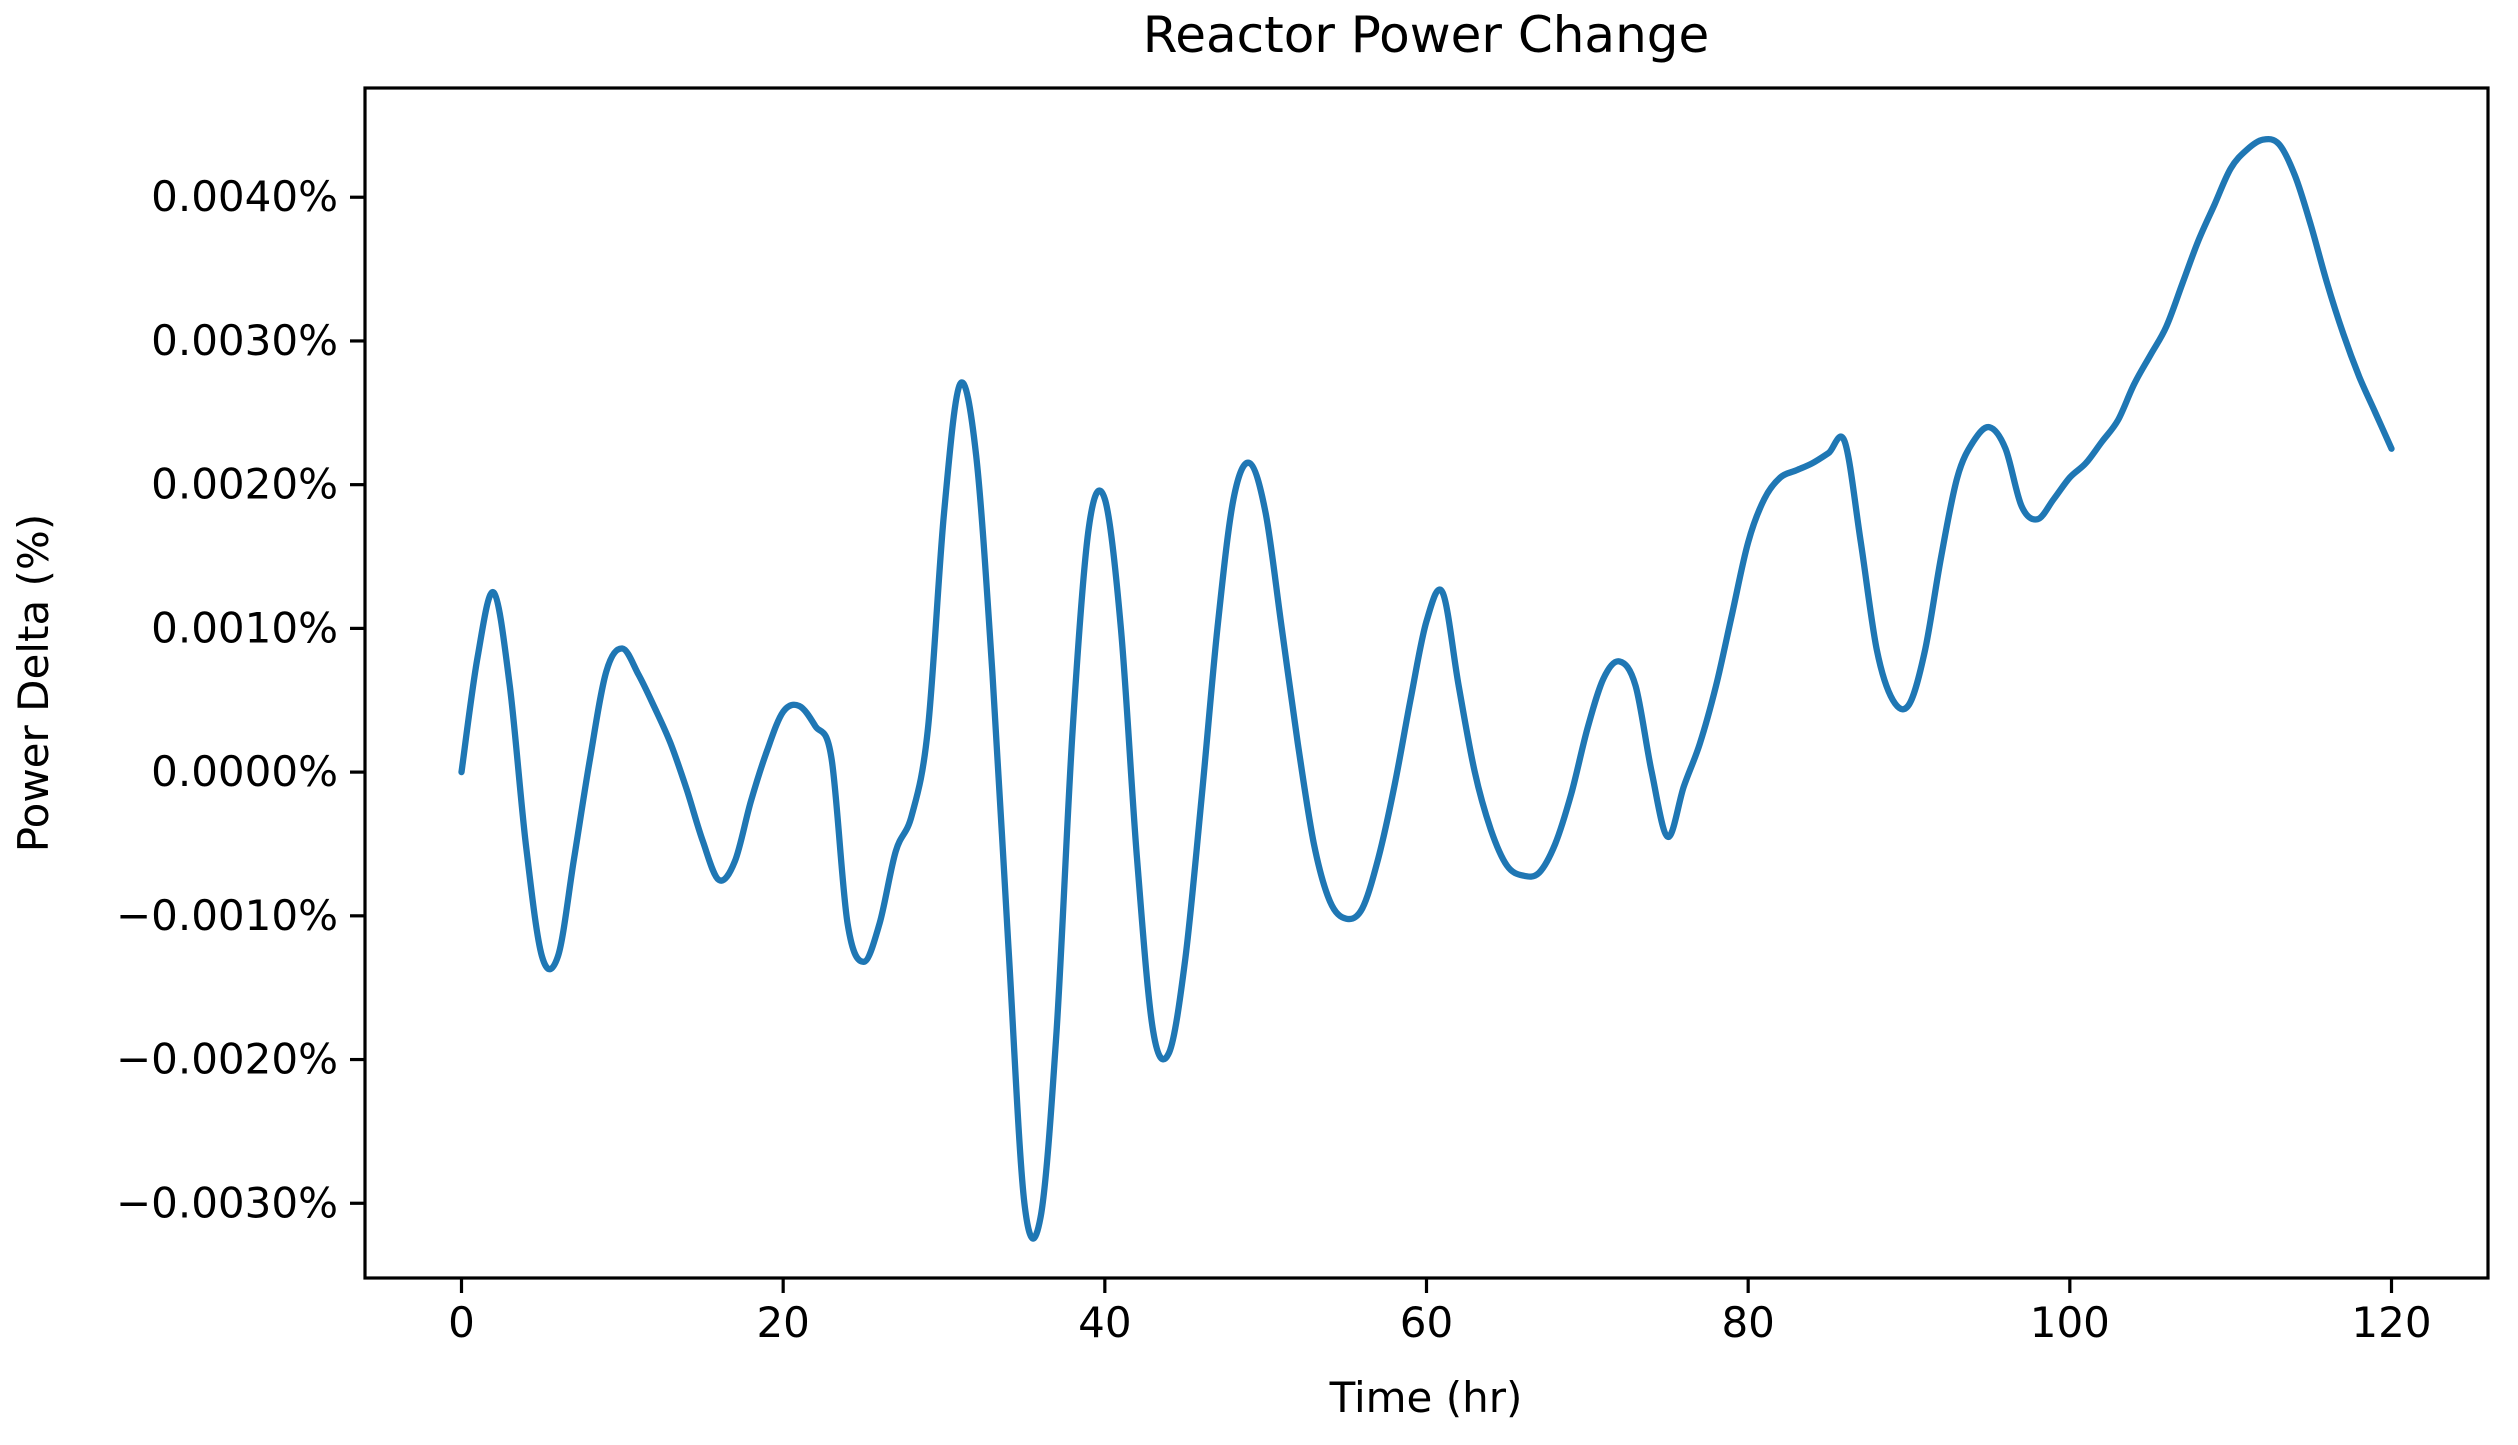  What do you see at coordinates (244, 627) in the screenshot?
I see `y-tick-label: 0.0010%` at bounding box center [244, 627].